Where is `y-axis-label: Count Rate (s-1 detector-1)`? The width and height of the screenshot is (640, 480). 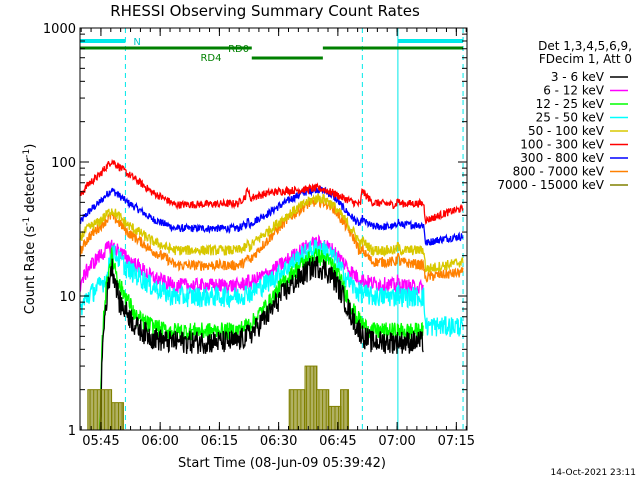
y-axis-label: Count Rate (s-1 detector-1) is located at coordinates (30, 229).